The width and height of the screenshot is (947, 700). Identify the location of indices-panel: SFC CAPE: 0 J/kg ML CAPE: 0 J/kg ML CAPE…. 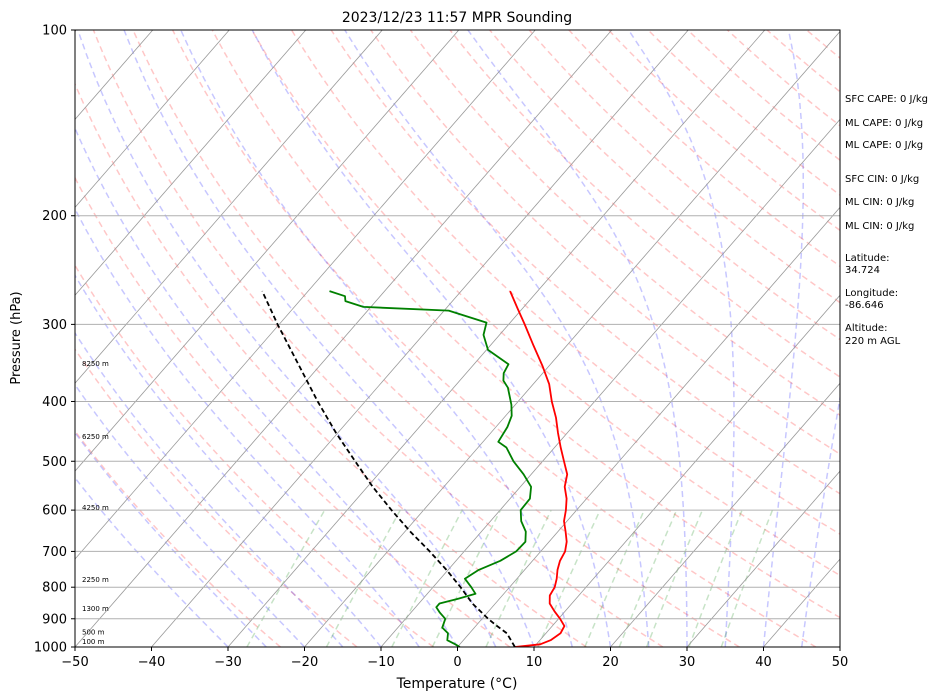
(886, 163).